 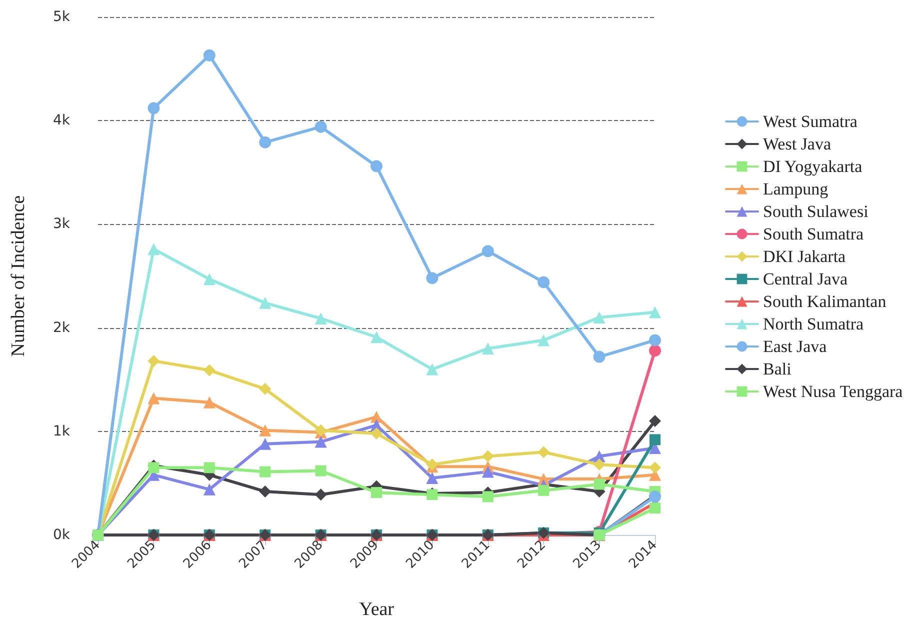 What do you see at coordinates (376, 609) in the screenshot?
I see `x-axis-title: Year` at bounding box center [376, 609].